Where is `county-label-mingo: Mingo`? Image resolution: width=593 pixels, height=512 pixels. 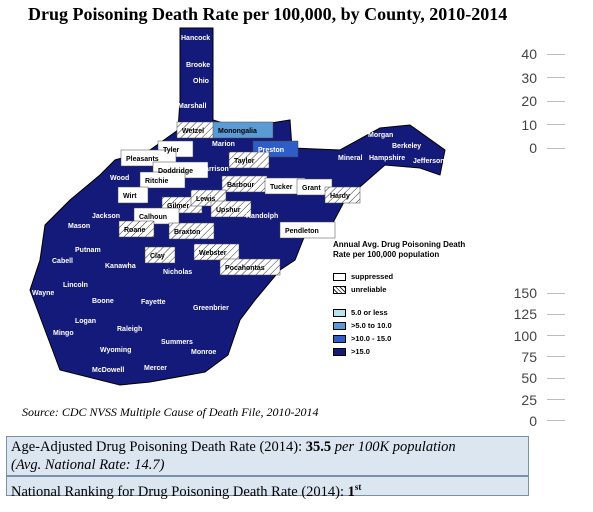
county-label-mingo: Mingo is located at coordinates (63, 333).